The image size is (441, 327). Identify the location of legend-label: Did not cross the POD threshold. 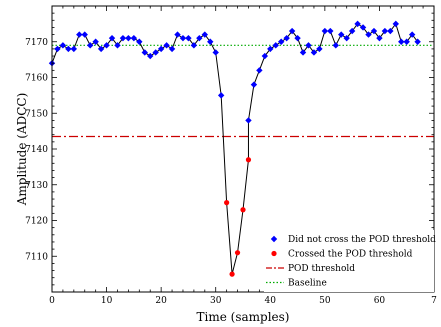
(362, 240).